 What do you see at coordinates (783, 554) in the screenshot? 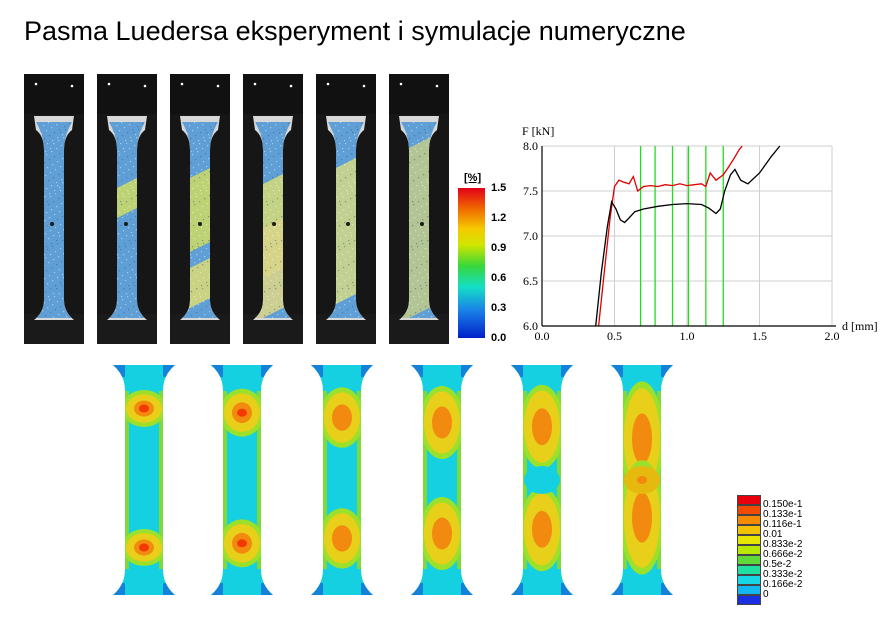
I see `legend-label: 0.666e-2` at bounding box center [783, 554].